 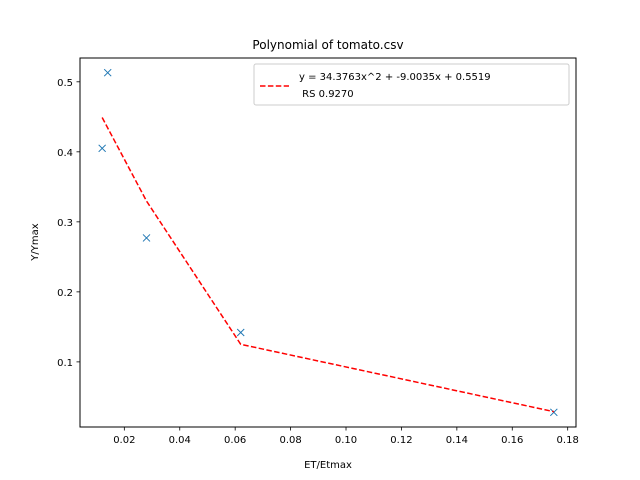 What do you see at coordinates (65, 293) in the screenshot?
I see `y-tick-label: 0.2` at bounding box center [65, 293].